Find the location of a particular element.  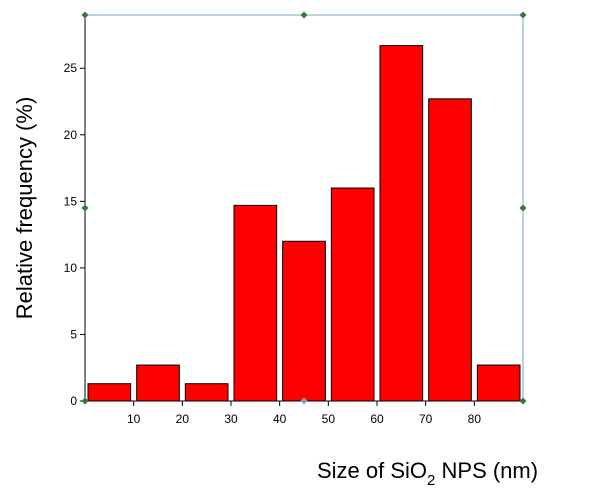

y-tick-label-10: 10 is located at coordinates (71, 268).